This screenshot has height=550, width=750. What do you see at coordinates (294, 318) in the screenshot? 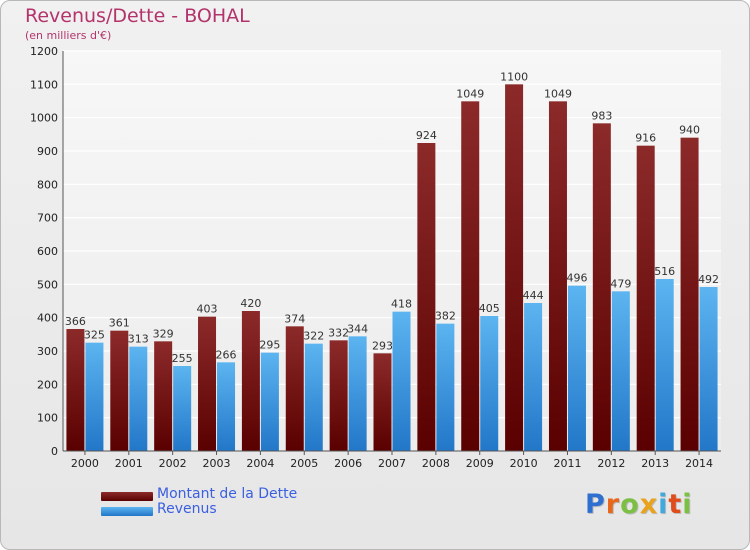
I see `data-label-debt: 374` at bounding box center [294, 318].